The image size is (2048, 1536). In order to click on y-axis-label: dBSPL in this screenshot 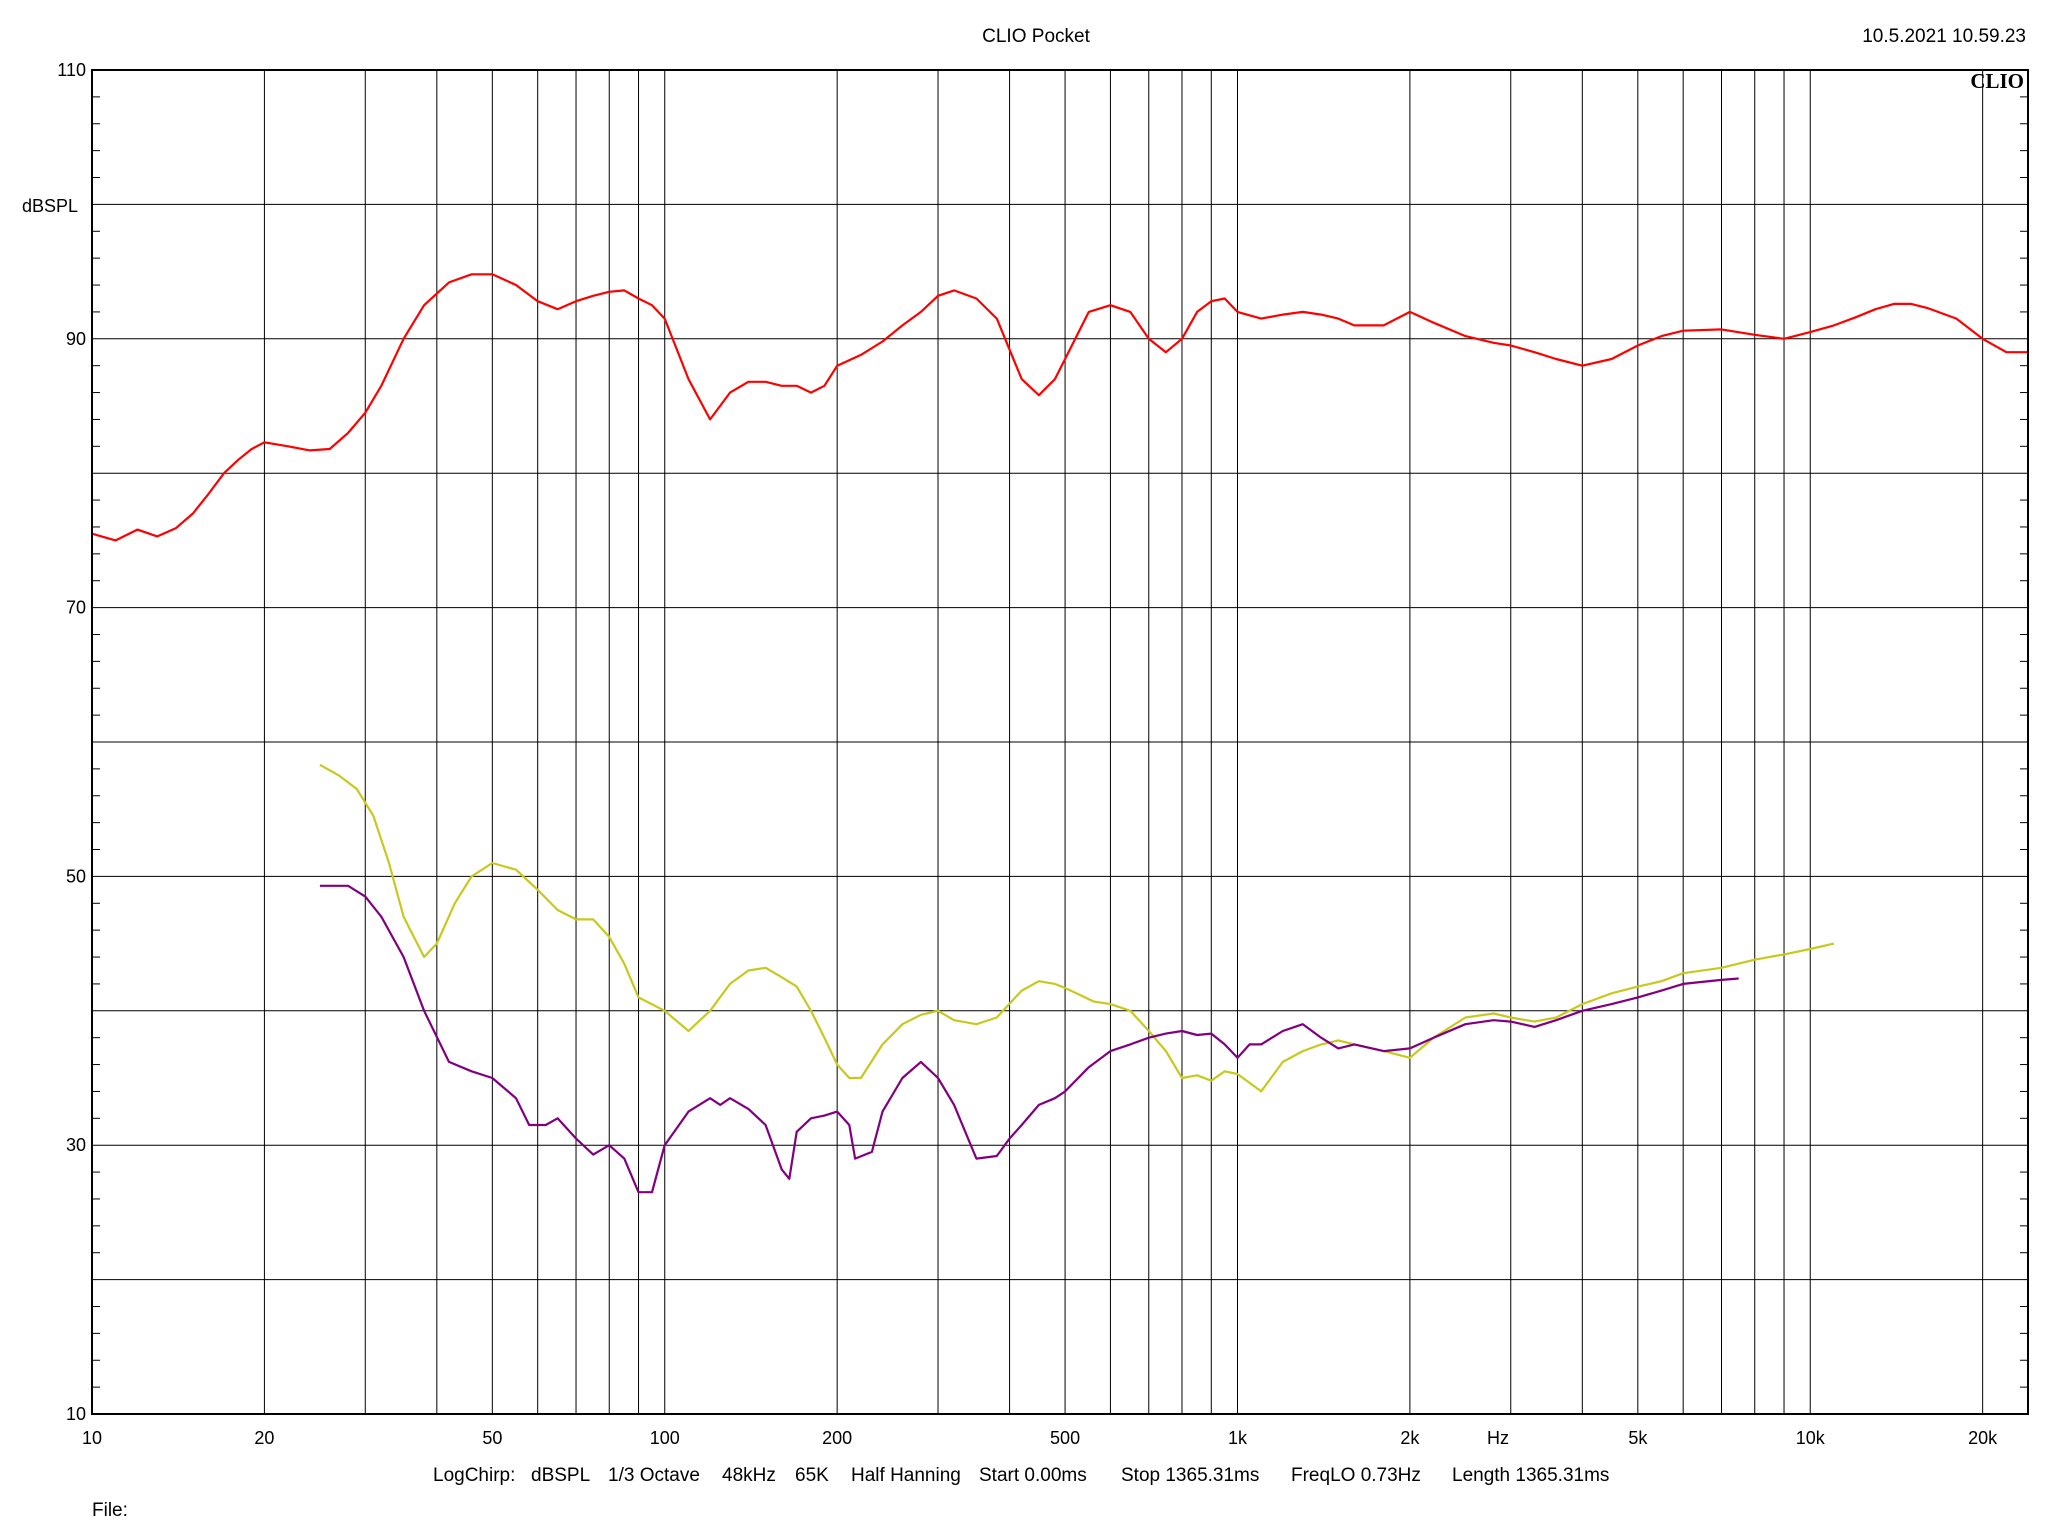, I will do `click(50, 206)`.